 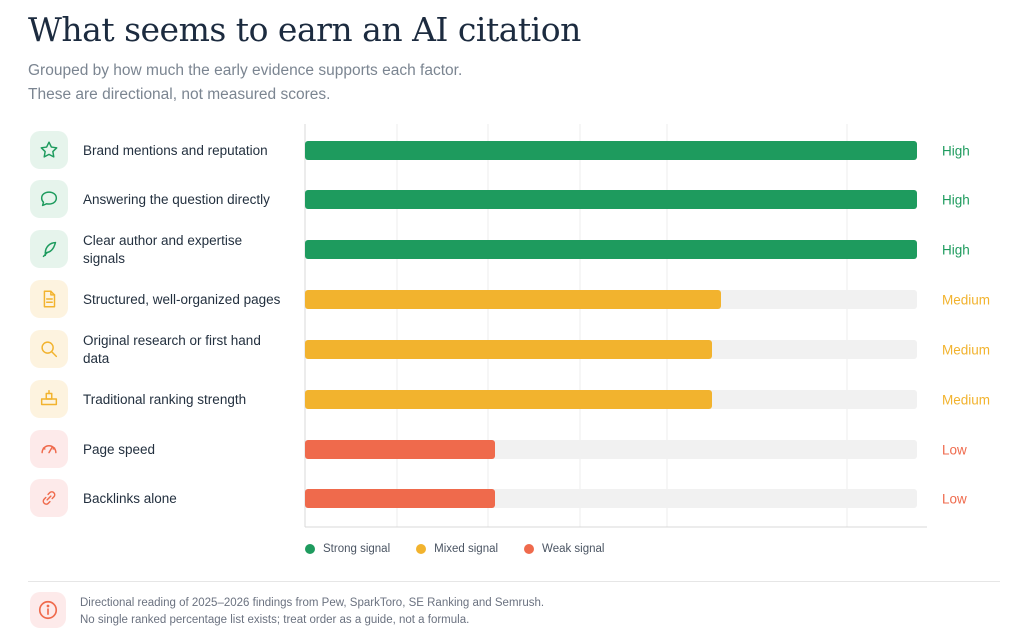 I want to click on category-label: Answering the question directly, so click(x=176, y=199).